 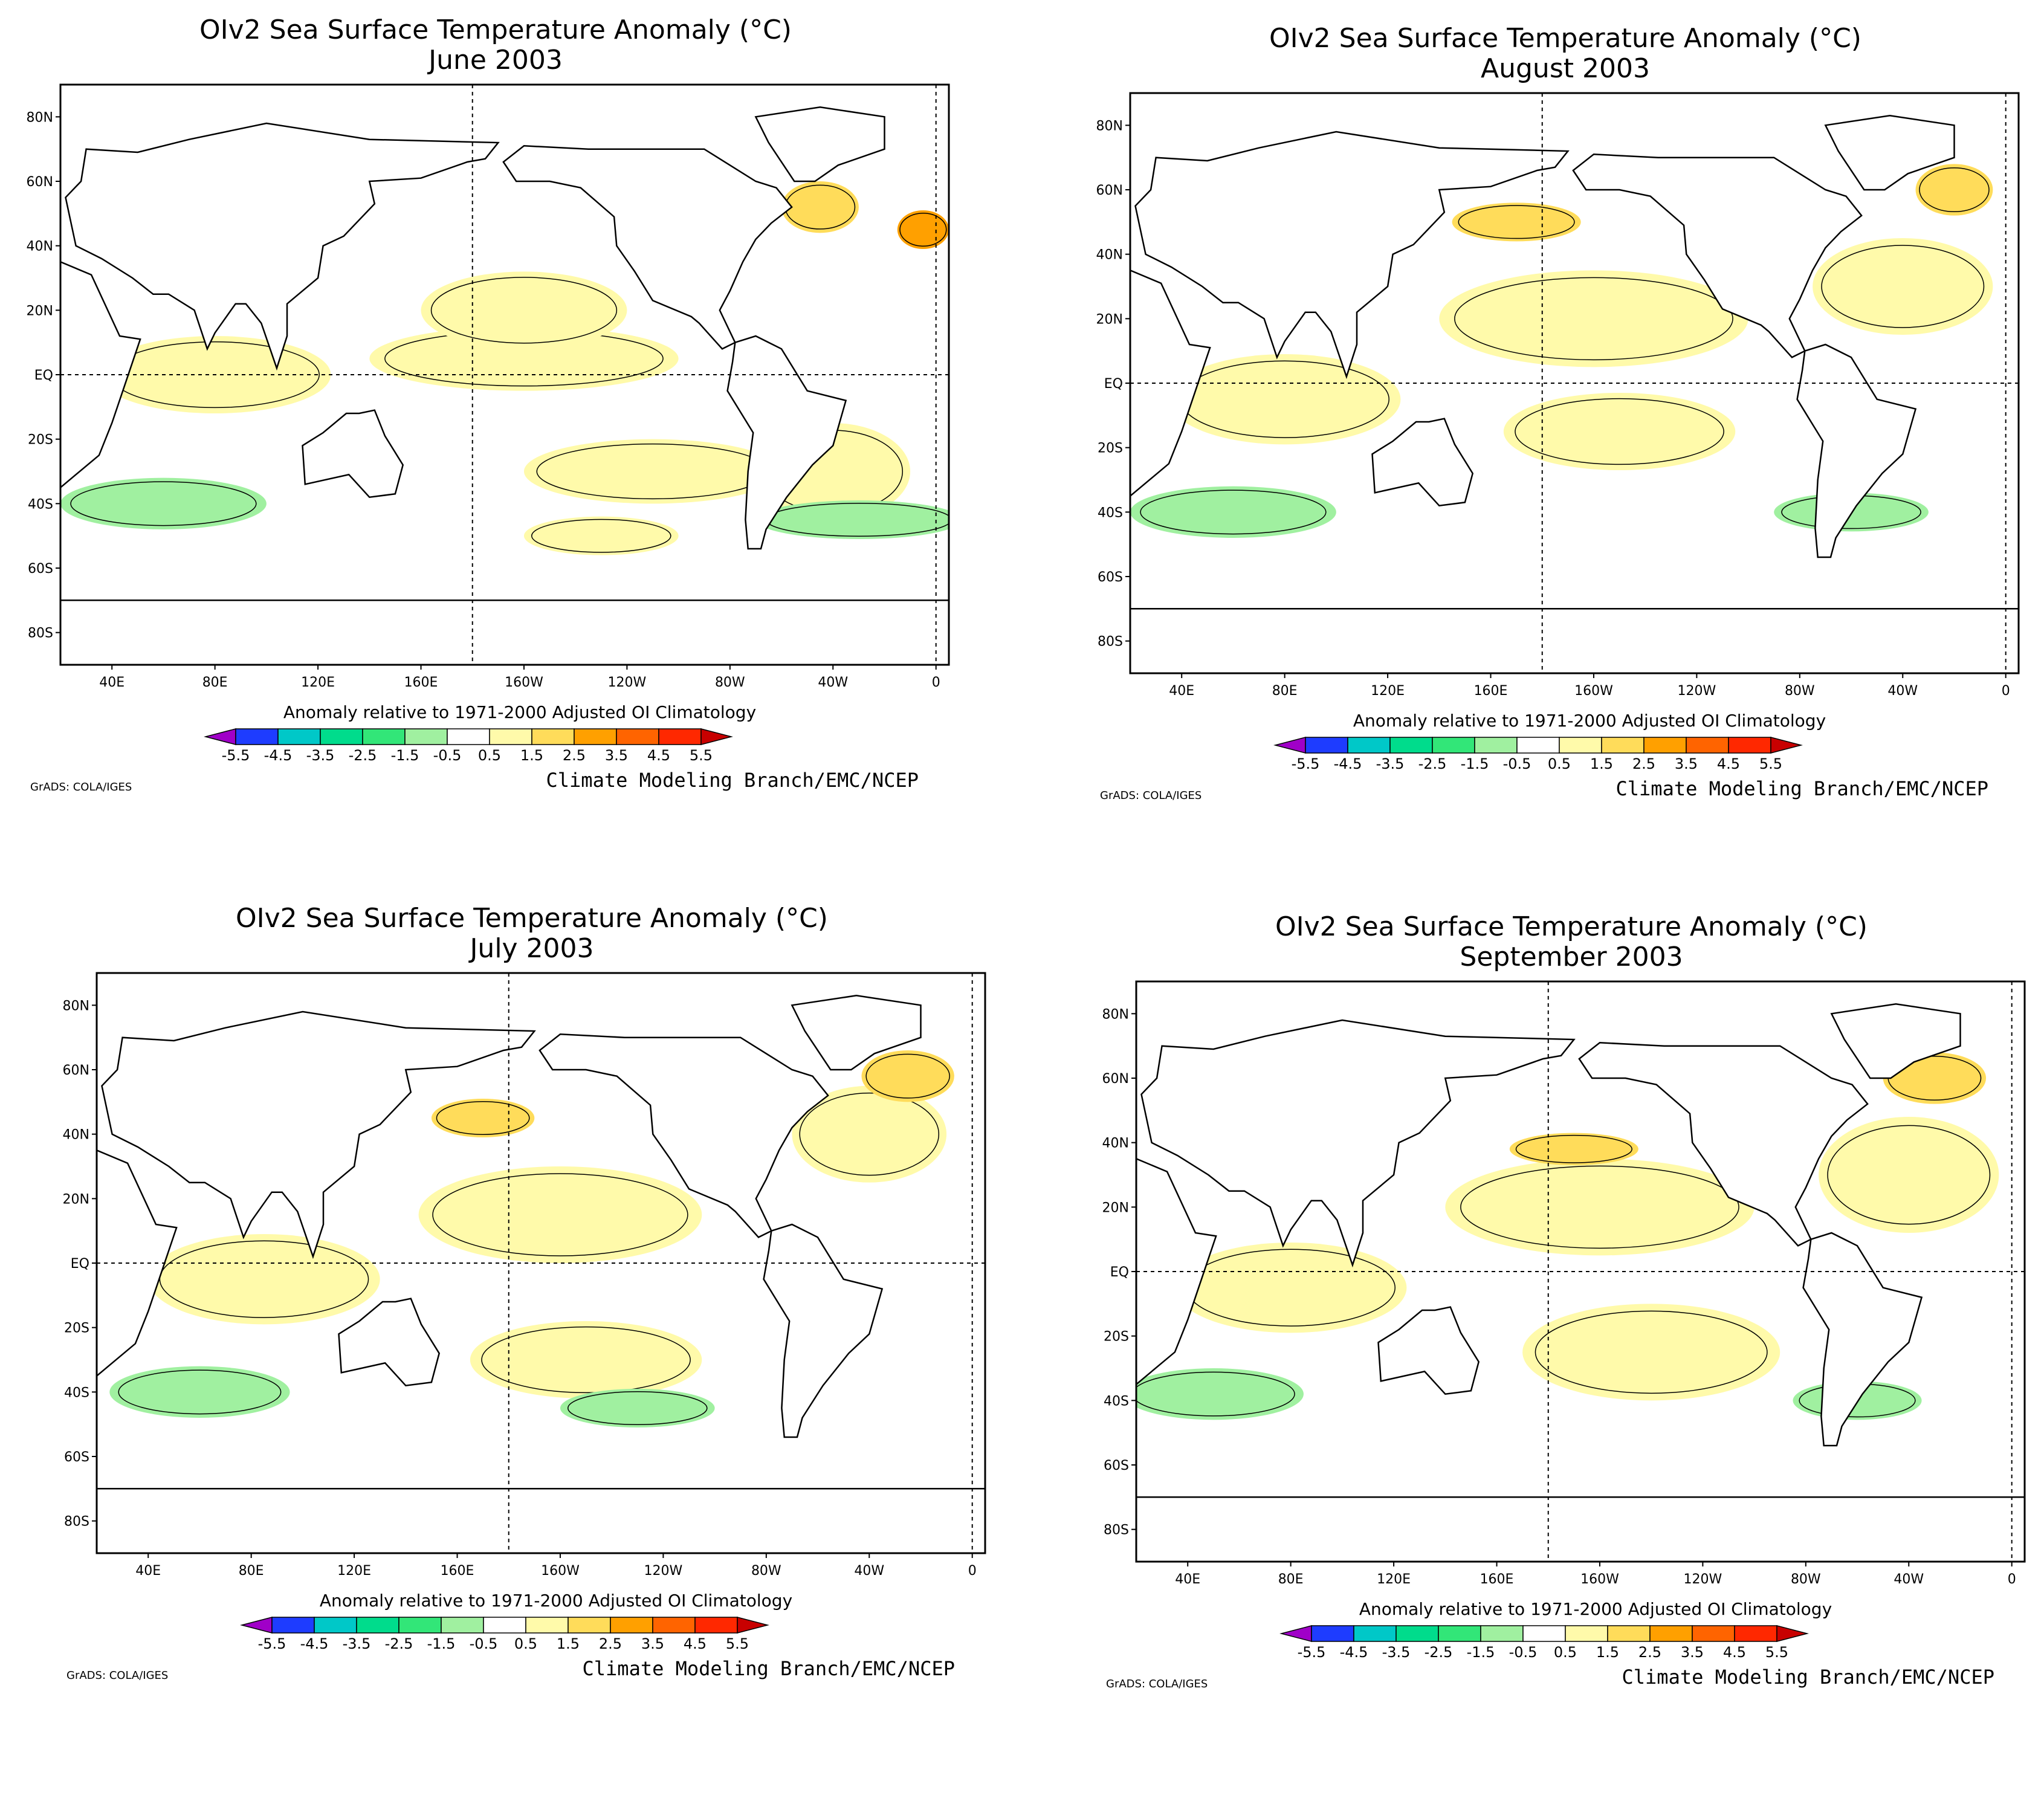 I want to click on panel-subtitle: August 2003, so click(x=1565, y=68).